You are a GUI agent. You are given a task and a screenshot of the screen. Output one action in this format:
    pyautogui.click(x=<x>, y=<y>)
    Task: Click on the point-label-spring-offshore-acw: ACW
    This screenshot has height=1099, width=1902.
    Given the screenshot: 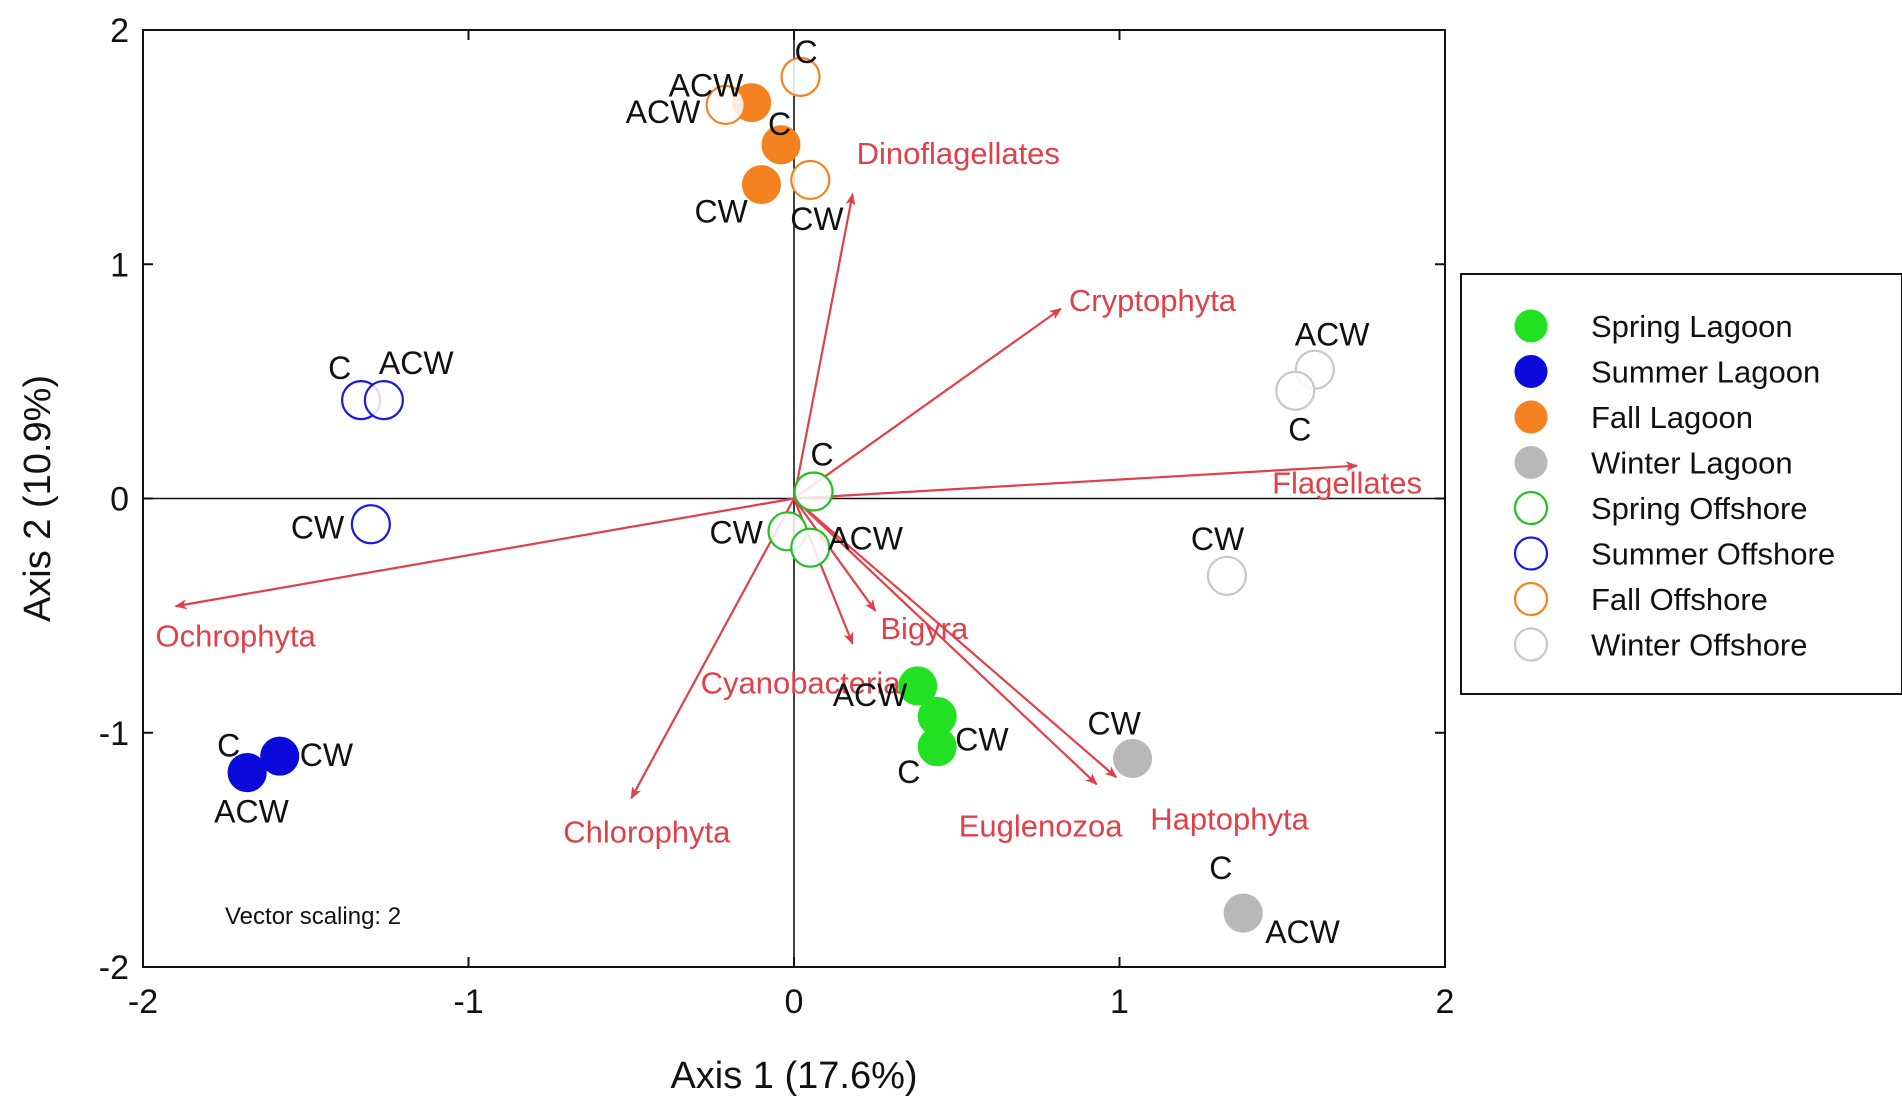 What is the action you would take?
    pyautogui.click(x=865, y=539)
    